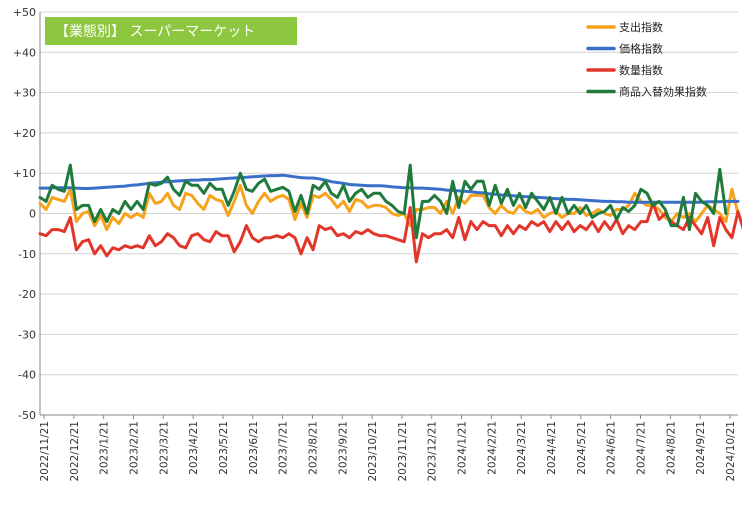 This screenshot has width=742, height=510. I want to click on x-tick-label: 2022/12/21, so click(75, 451).